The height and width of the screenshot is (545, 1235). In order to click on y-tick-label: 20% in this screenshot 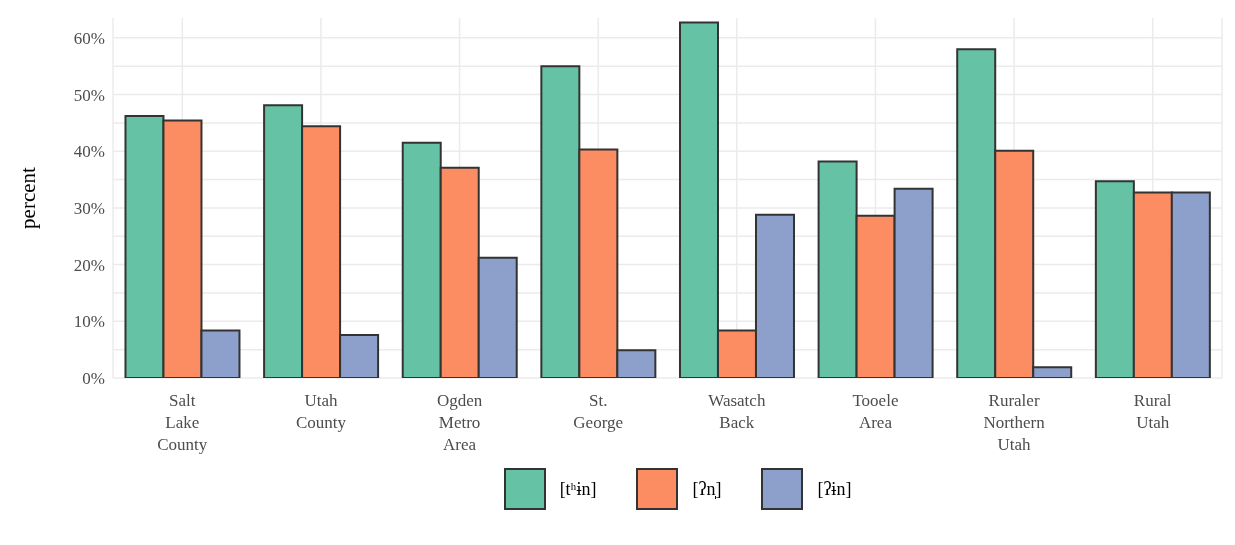, I will do `click(89, 265)`.